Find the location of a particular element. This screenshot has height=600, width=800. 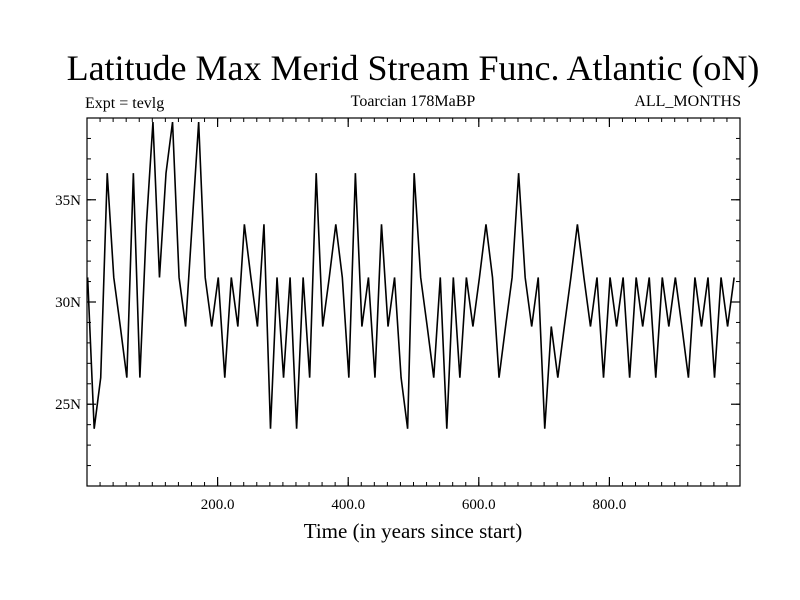

period-label: Toarcian 178MaBP is located at coordinates (413, 101).